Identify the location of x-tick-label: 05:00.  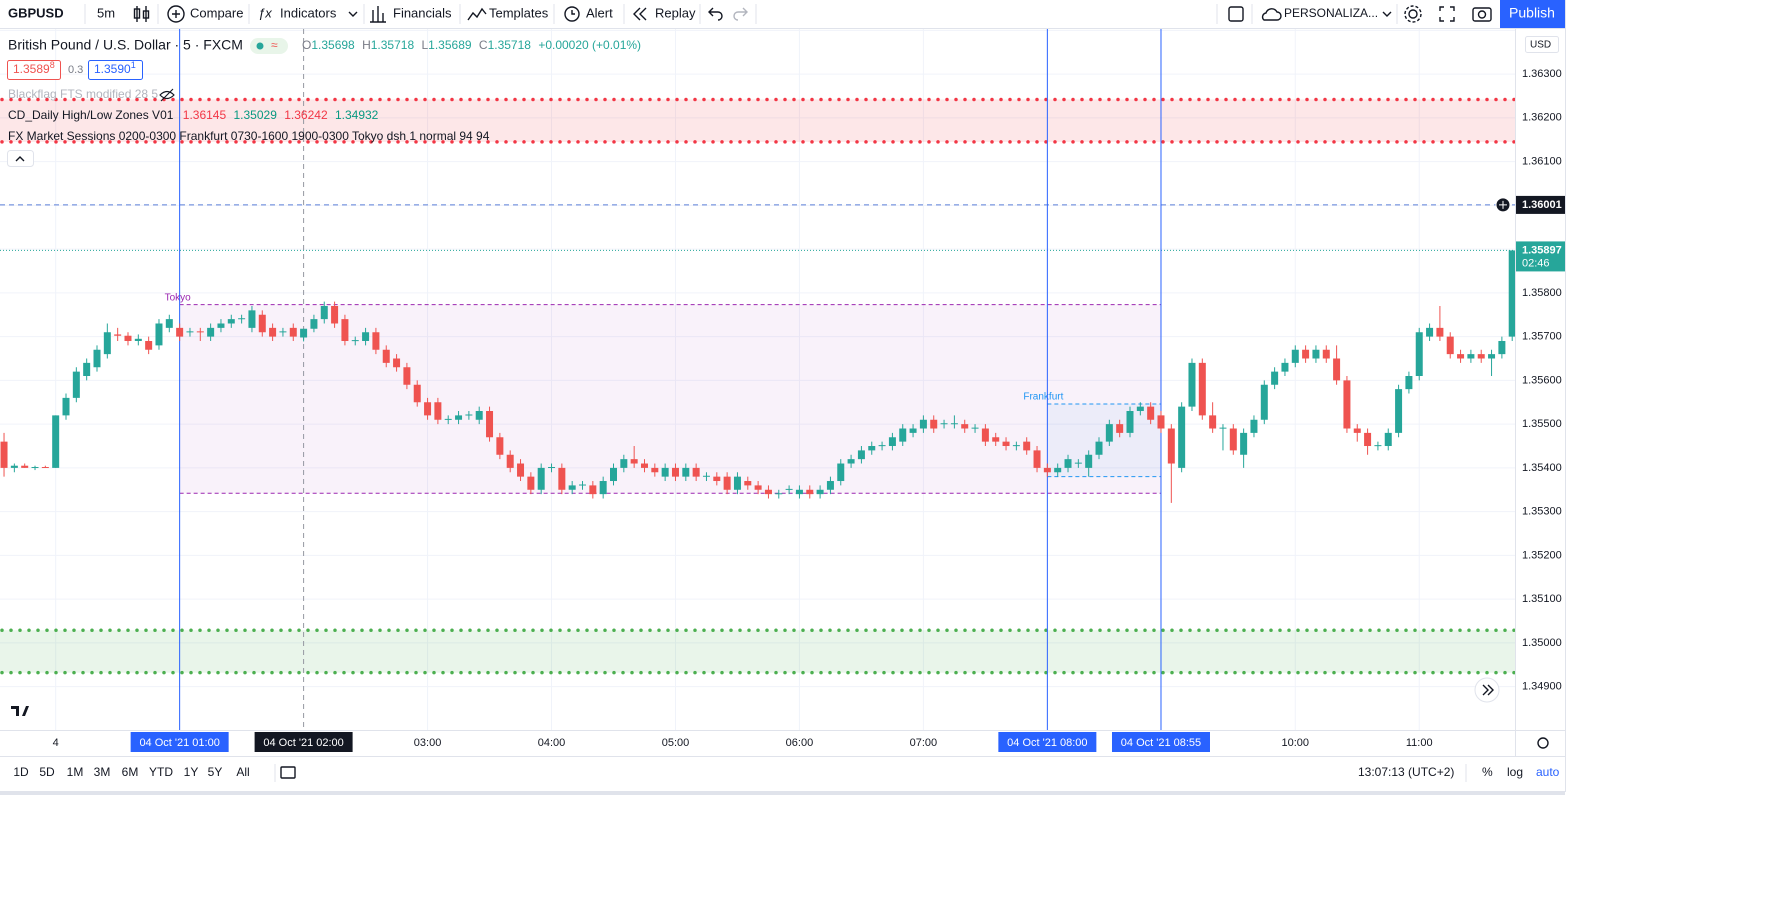
(676, 743).